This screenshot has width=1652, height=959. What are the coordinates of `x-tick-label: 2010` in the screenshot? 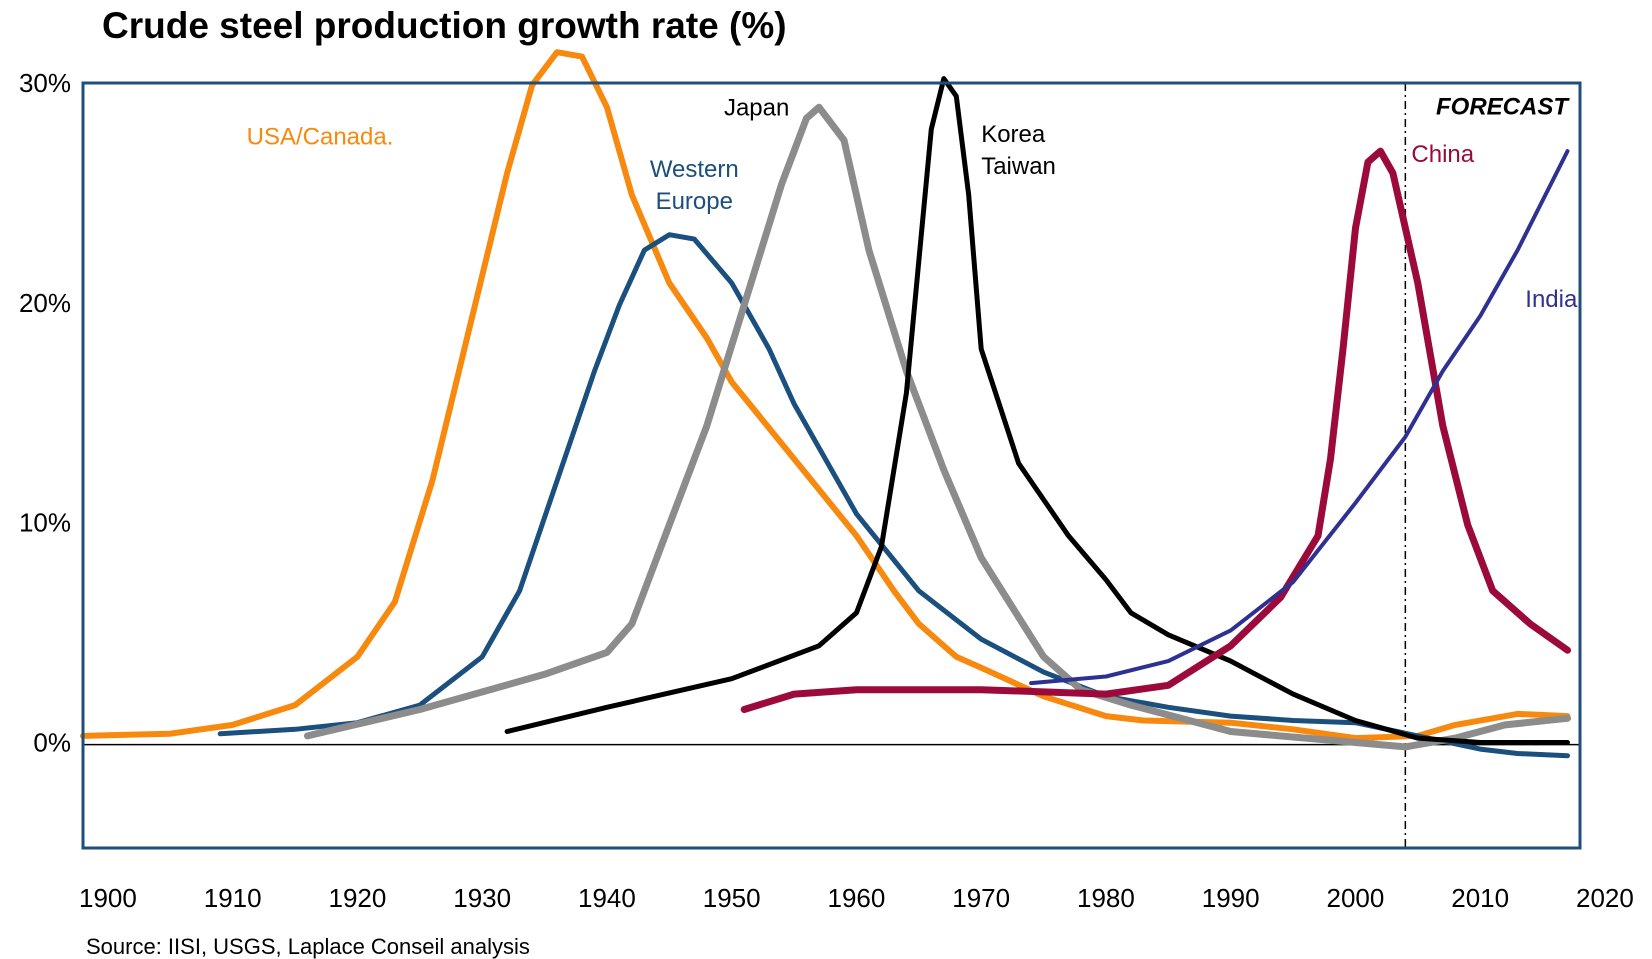 It's located at (1480, 898).